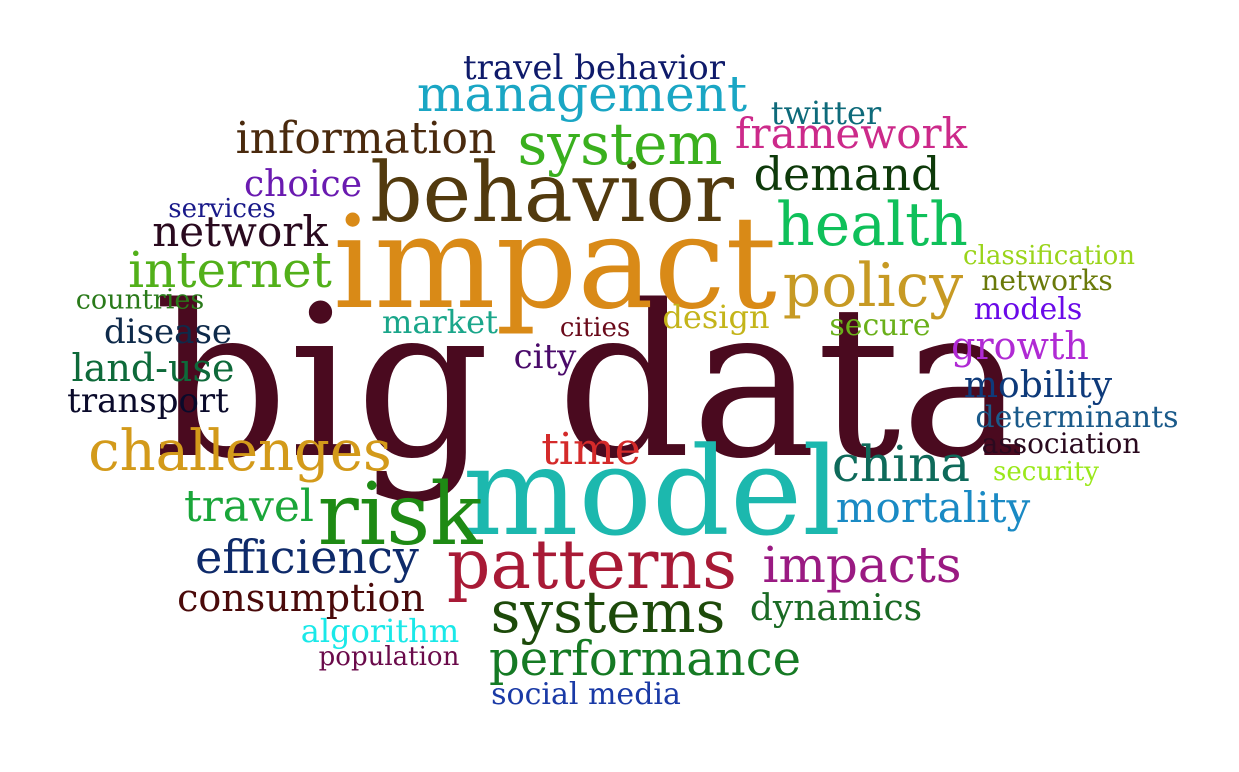 The width and height of the screenshot is (1239, 772). I want to click on word-growth: growth, so click(1020, 346).